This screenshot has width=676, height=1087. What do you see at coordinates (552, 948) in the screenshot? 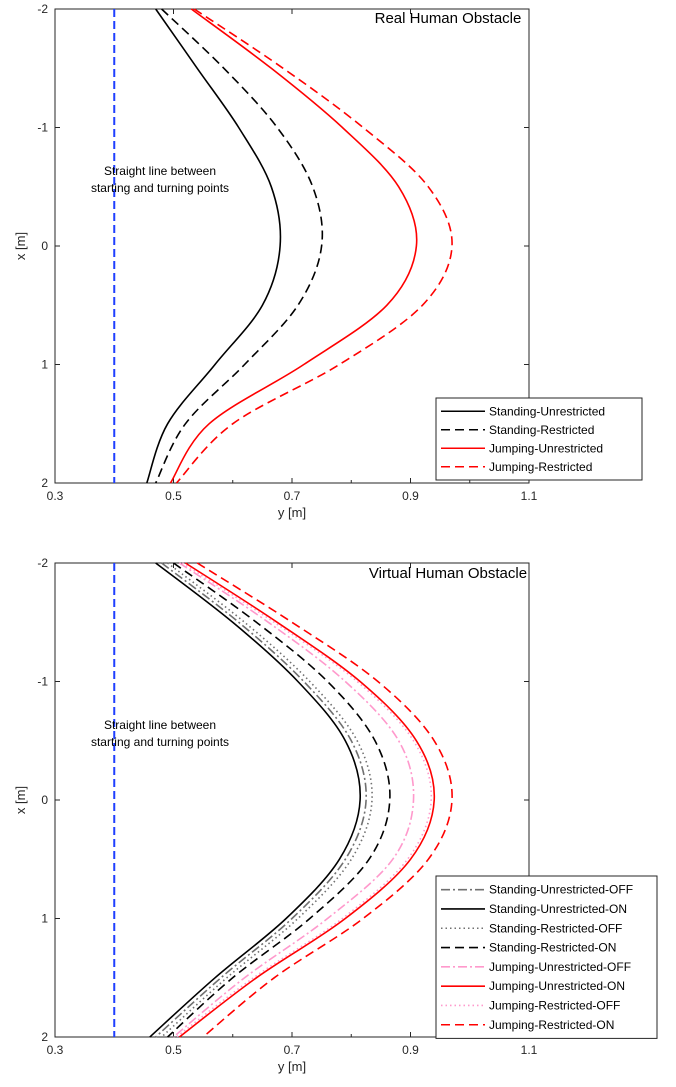
I see `legend-entry: Standing-Restricted-ON` at bounding box center [552, 948].